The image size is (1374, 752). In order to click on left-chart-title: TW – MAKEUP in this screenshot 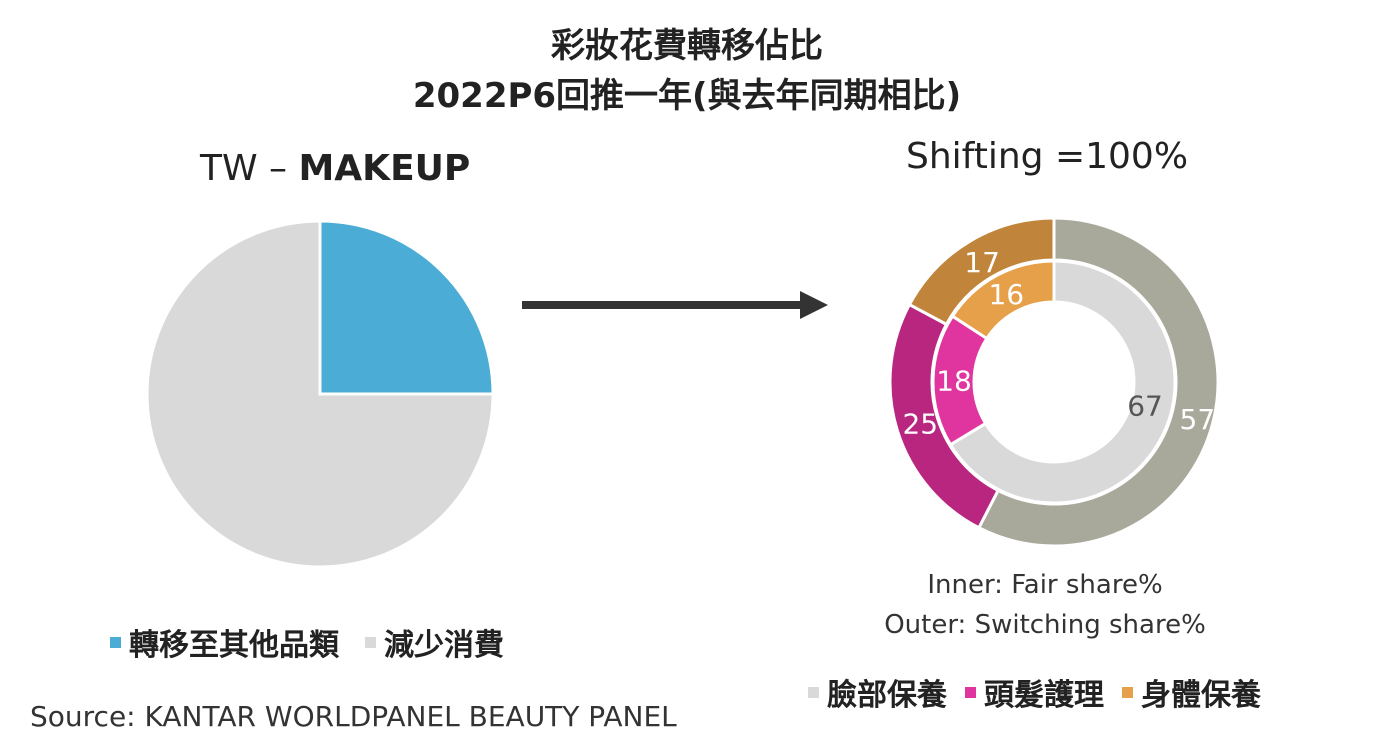, I will do `click(335, 168)`.